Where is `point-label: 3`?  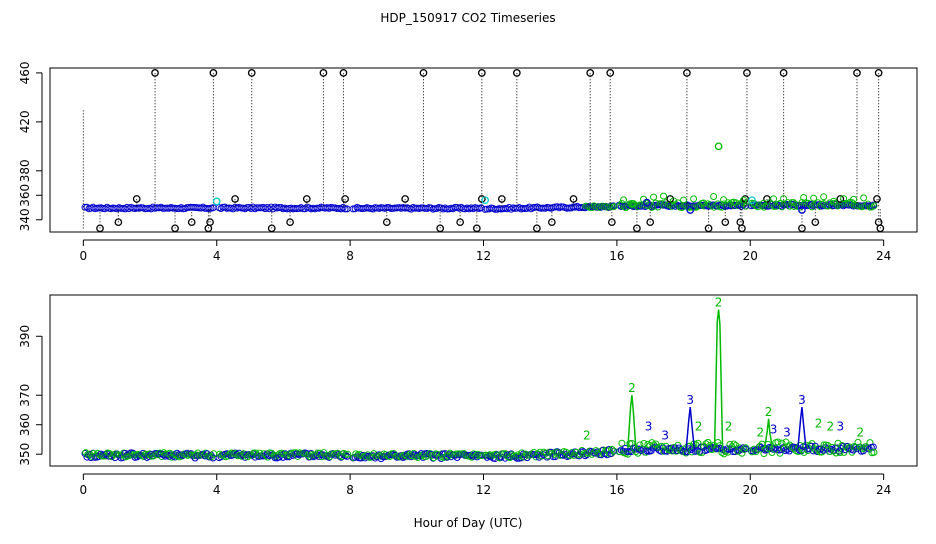
point-label: 3 is located at coordinates (665, 435).